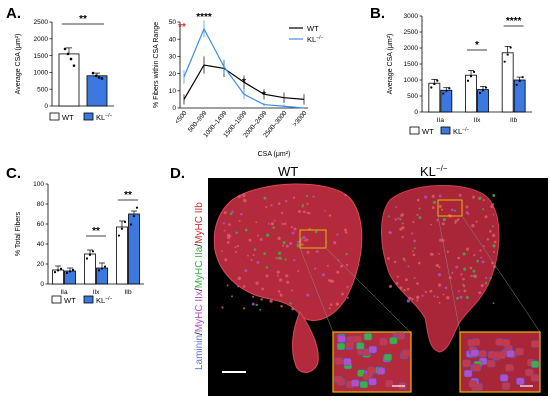 Image resolution: width=550 pixels, height=400 pixels. Describe the element at coordinates (434, 171) in the screenshot. I see `micrograph-label-kl: KL−/−` at that location.